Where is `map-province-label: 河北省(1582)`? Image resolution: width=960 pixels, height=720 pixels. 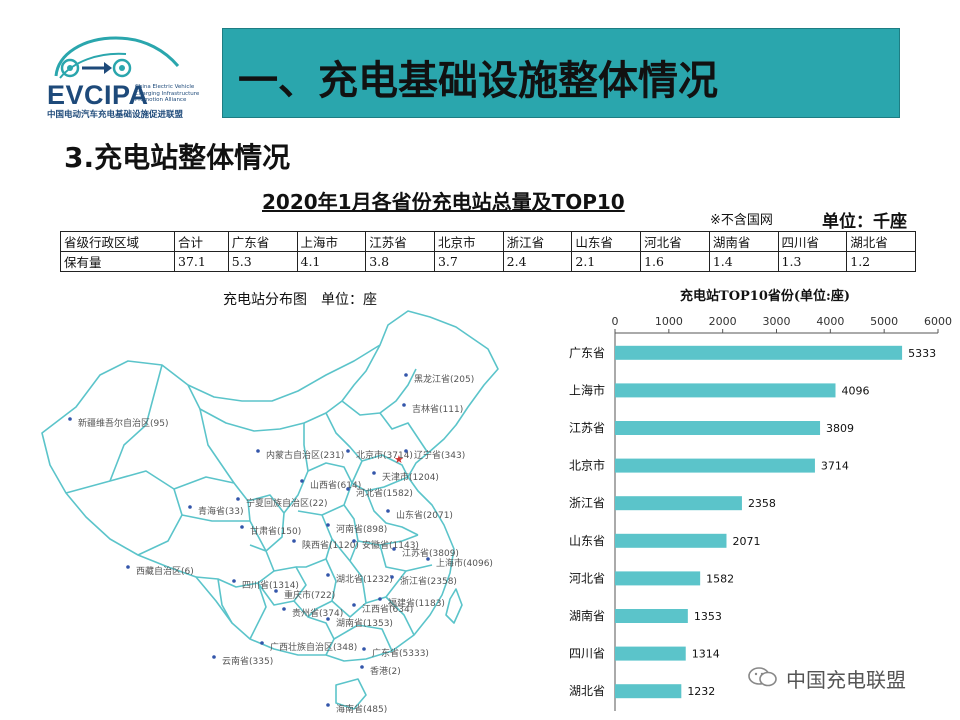
map-province-label: 河北省(1582) is located at coordinates (384, 493).